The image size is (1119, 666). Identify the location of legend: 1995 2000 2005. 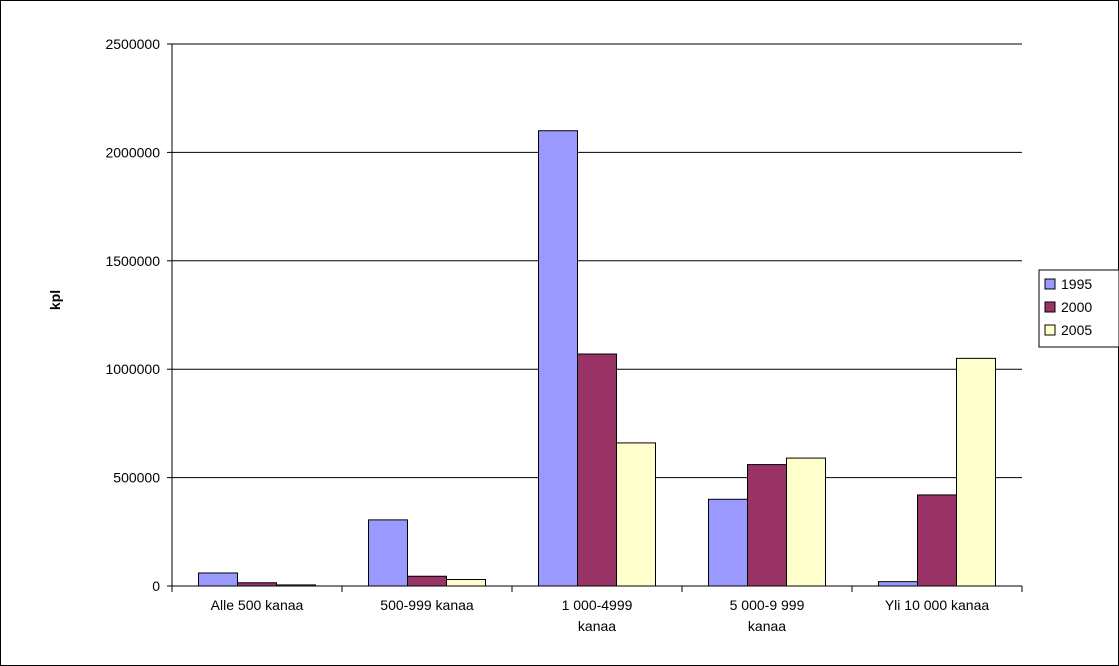
(1078, 308).